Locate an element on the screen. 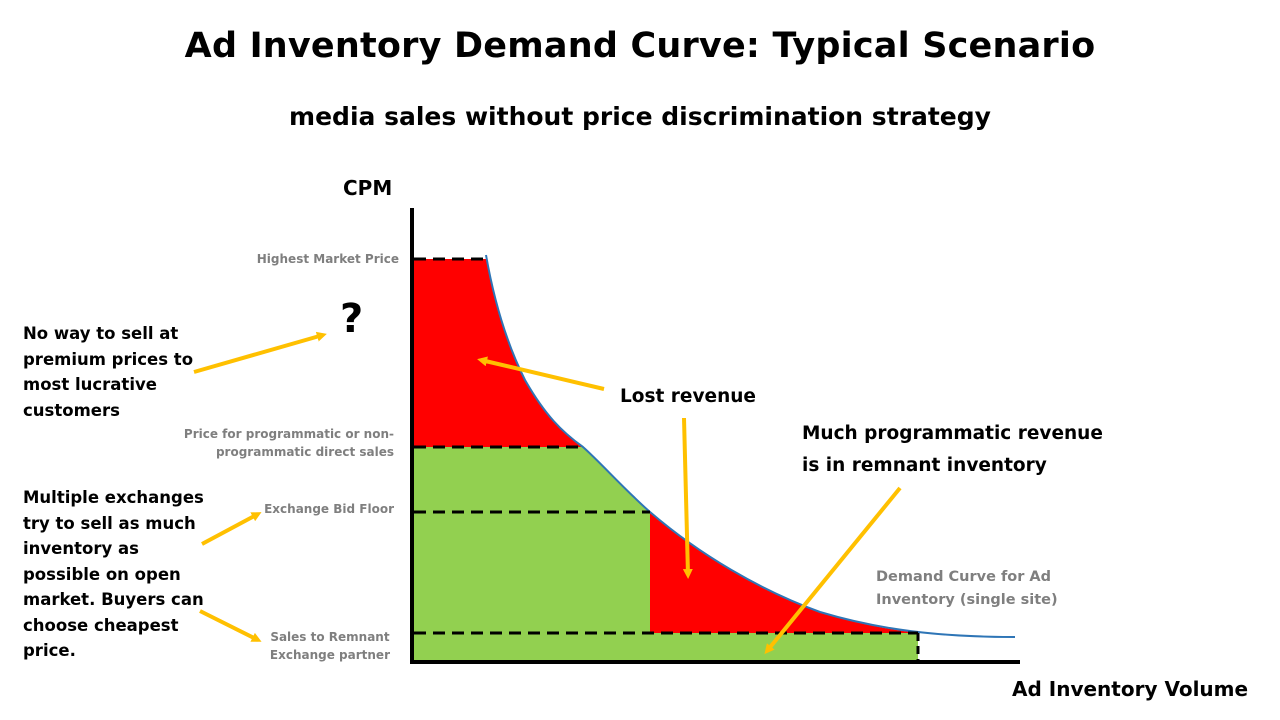 This screenshot has width=1280, height=720. demand-curve-label-line1: Demand Curve for Ad is located at coordinates (964, 577).